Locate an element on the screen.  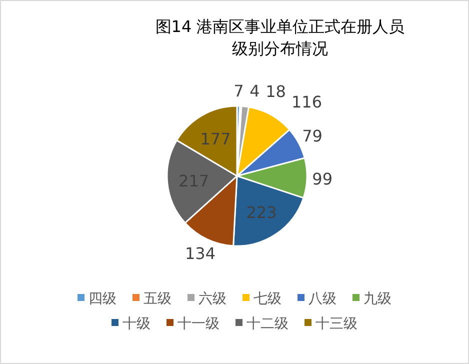
chart-title: 图14 港南区事业单位正式在册人员级别分布情况 is located at coordinates (280, 37).